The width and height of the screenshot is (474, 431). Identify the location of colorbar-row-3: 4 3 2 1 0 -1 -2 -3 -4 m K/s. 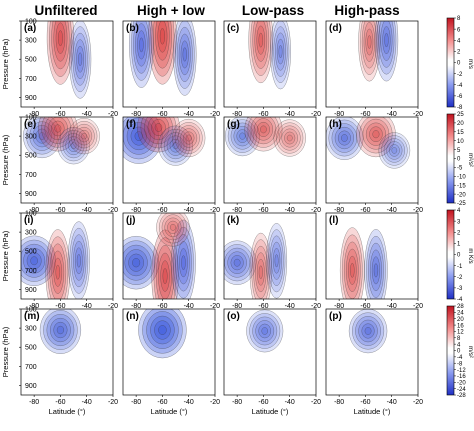
(459, 255).